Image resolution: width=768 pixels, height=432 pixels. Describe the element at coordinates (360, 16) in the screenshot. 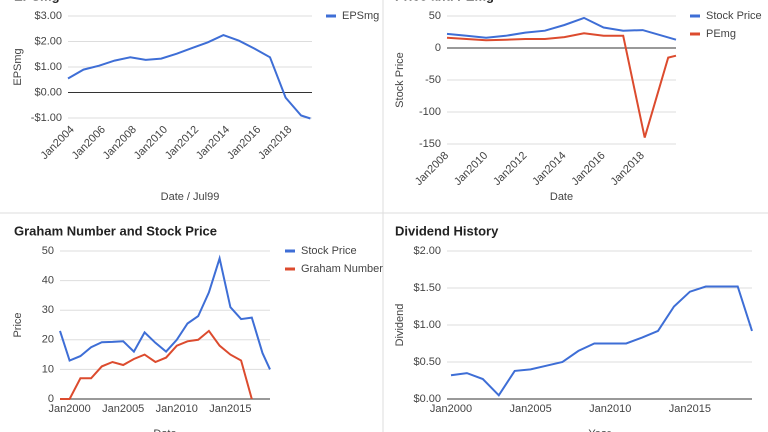

I see `legend-label: EPSmg` at that location.